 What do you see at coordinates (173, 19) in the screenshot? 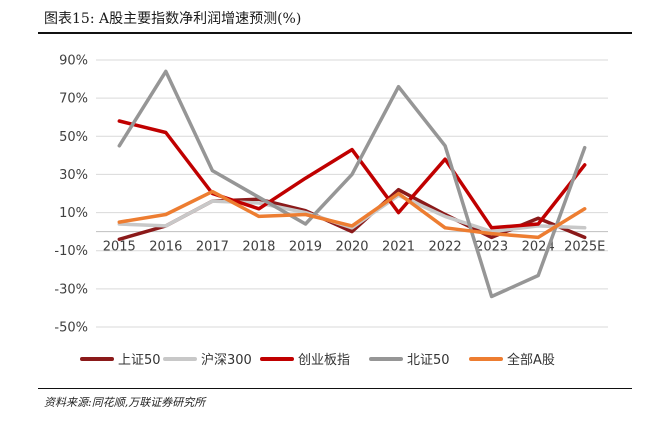
I see `figure-title: 图表15: A股主要指数净利润增速预测(%)` at bounding box center [173, 19].